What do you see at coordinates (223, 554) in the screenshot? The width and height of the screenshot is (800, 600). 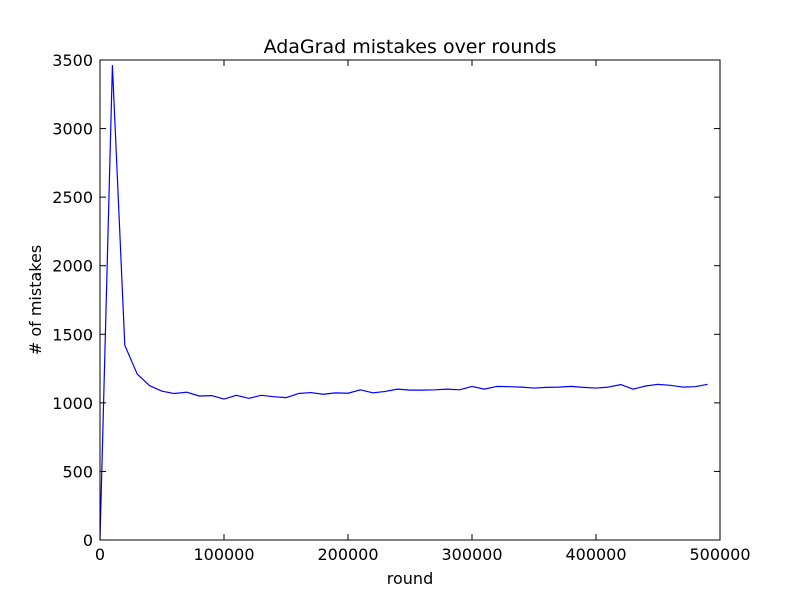 I see `x-tick-label: 100000` at bounding box center [223, 554].